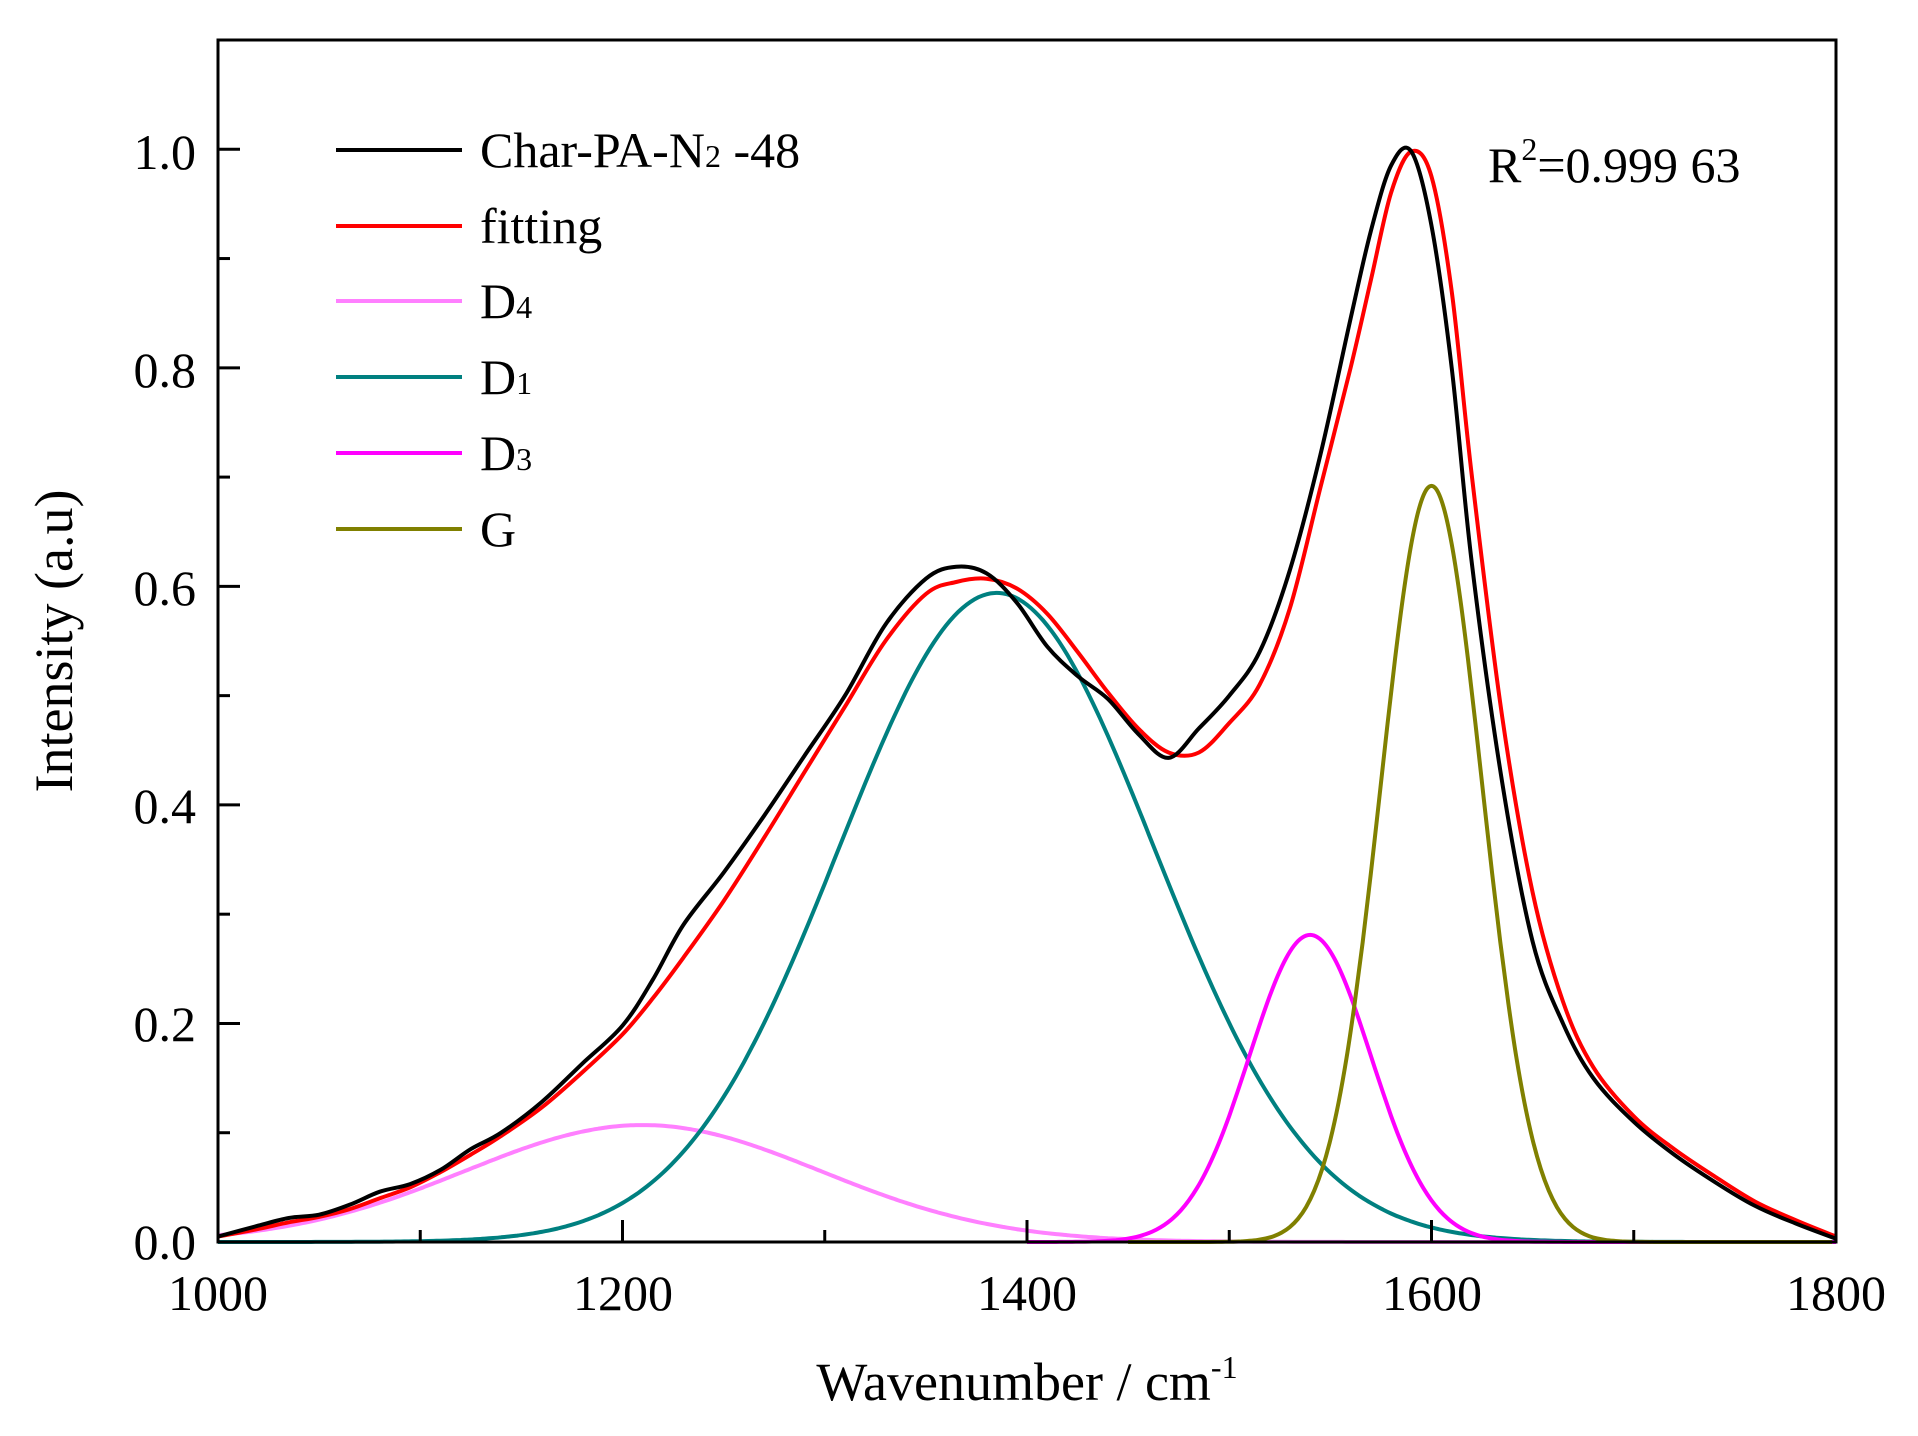  Describe the element at coordinates (498, 377) in the screenshot. I see `legend-label-d1-main: D` at that location.